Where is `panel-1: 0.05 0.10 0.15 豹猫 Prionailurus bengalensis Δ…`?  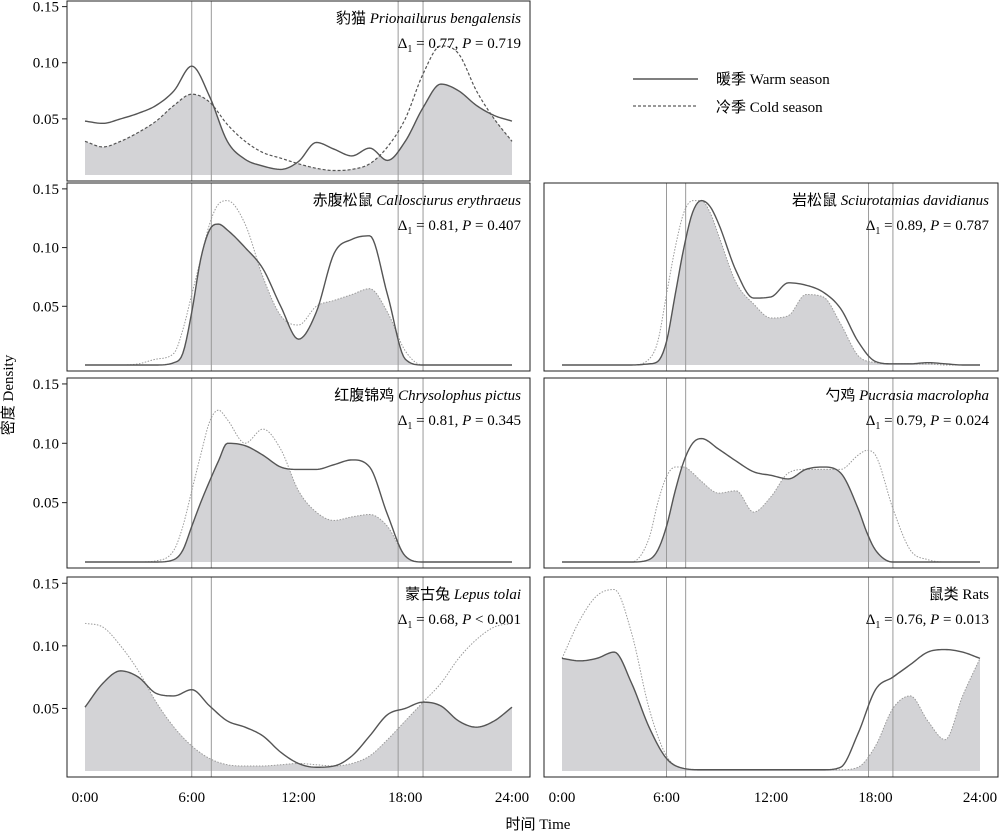 panel-1: 0.05 0.10 0.15 豹猫 Prionailurus bengalensis Δ… is located at coordinates (282, 91).